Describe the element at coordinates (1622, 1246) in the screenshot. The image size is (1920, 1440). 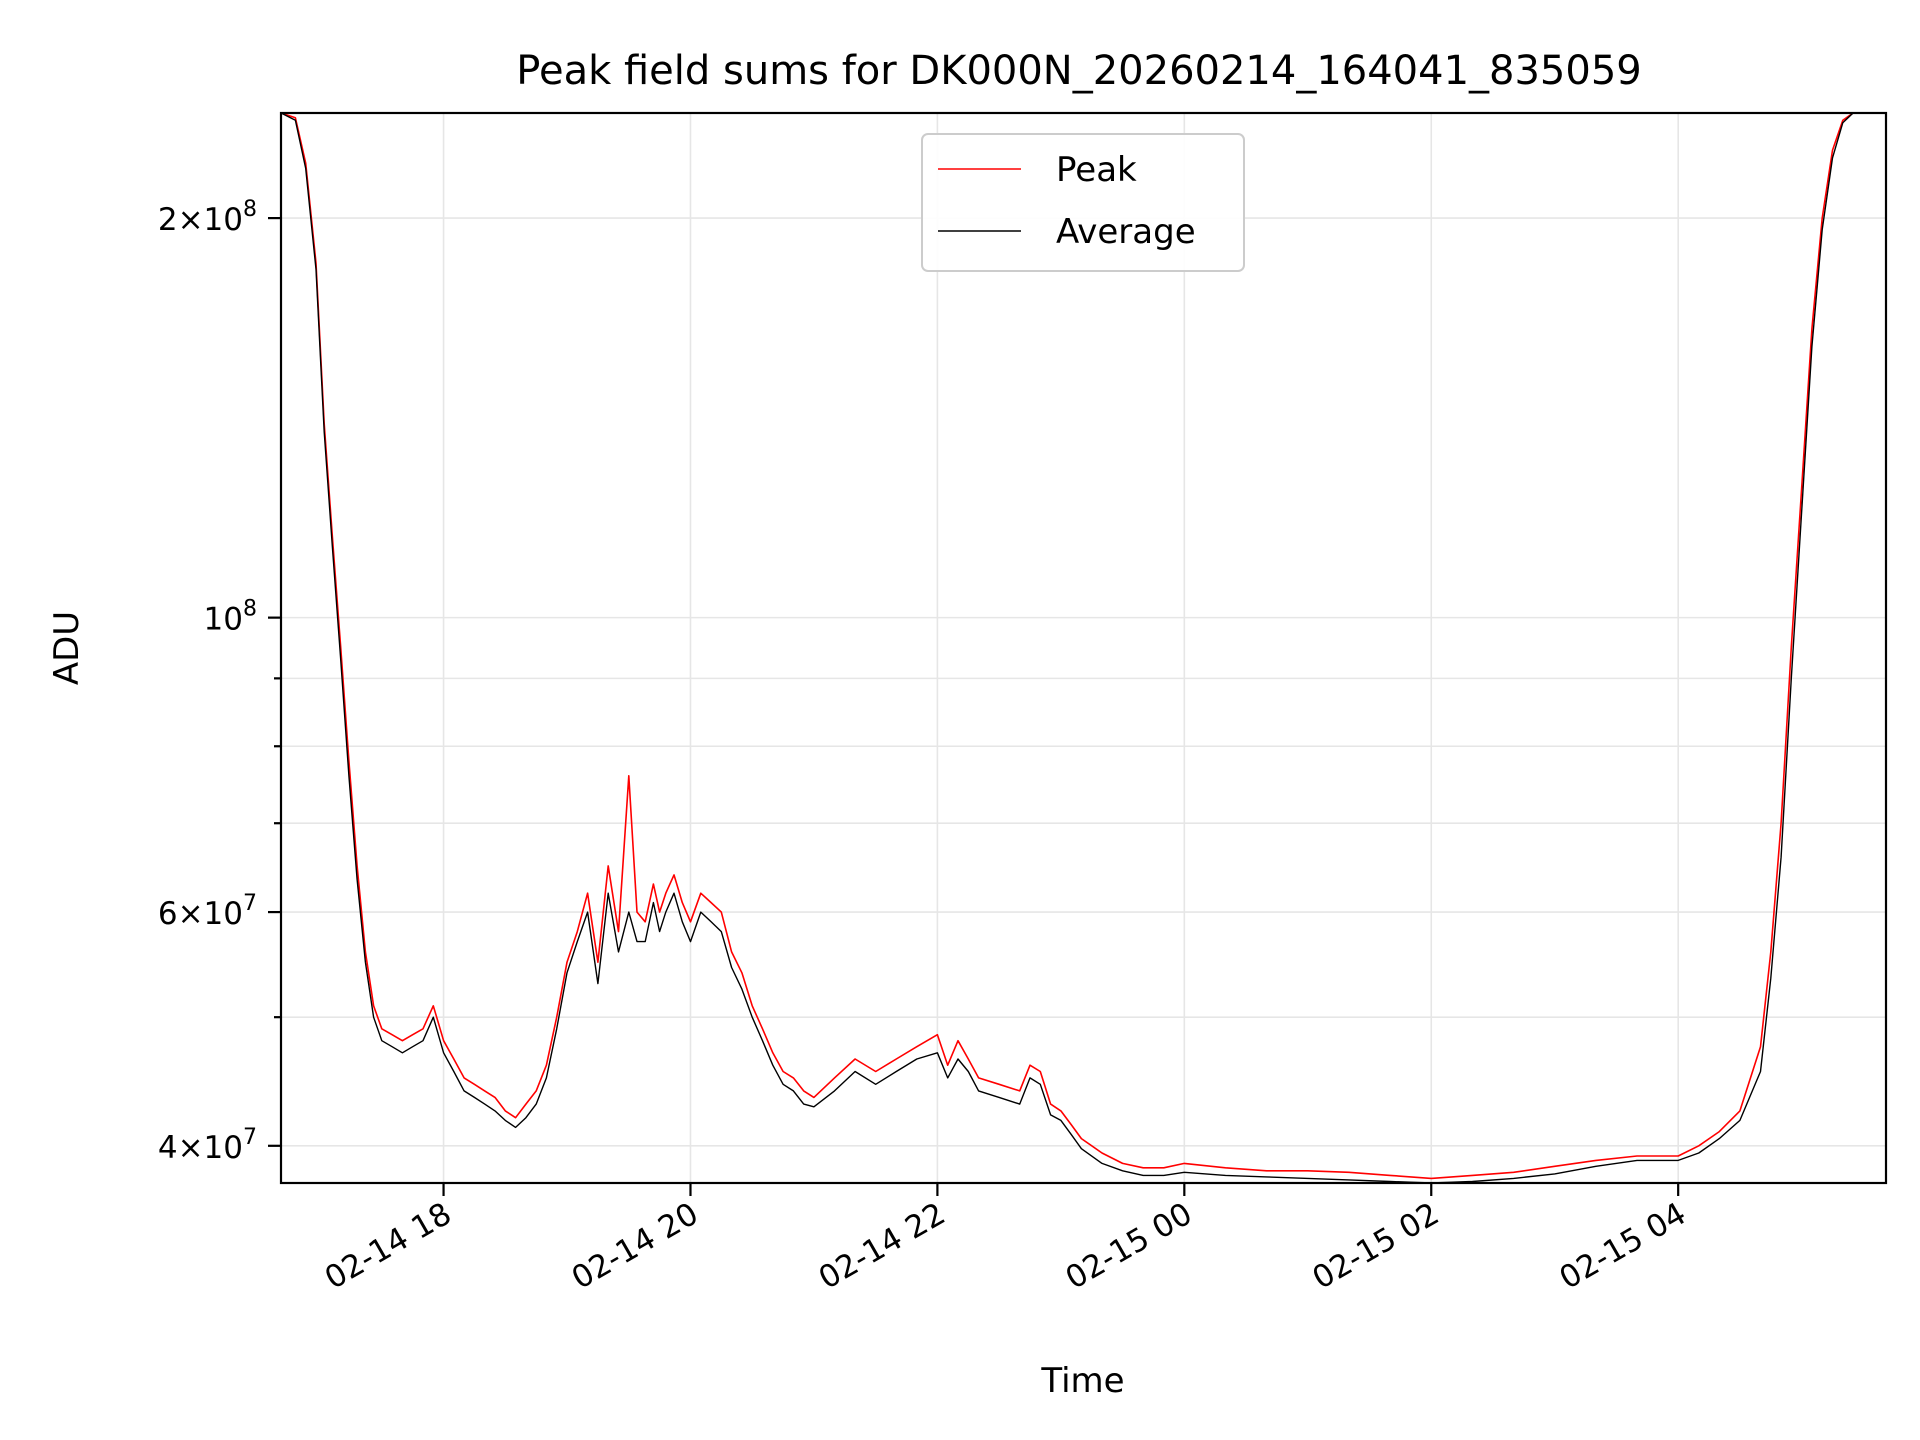
I see `x-tick-label: 02-15 04` at that location.